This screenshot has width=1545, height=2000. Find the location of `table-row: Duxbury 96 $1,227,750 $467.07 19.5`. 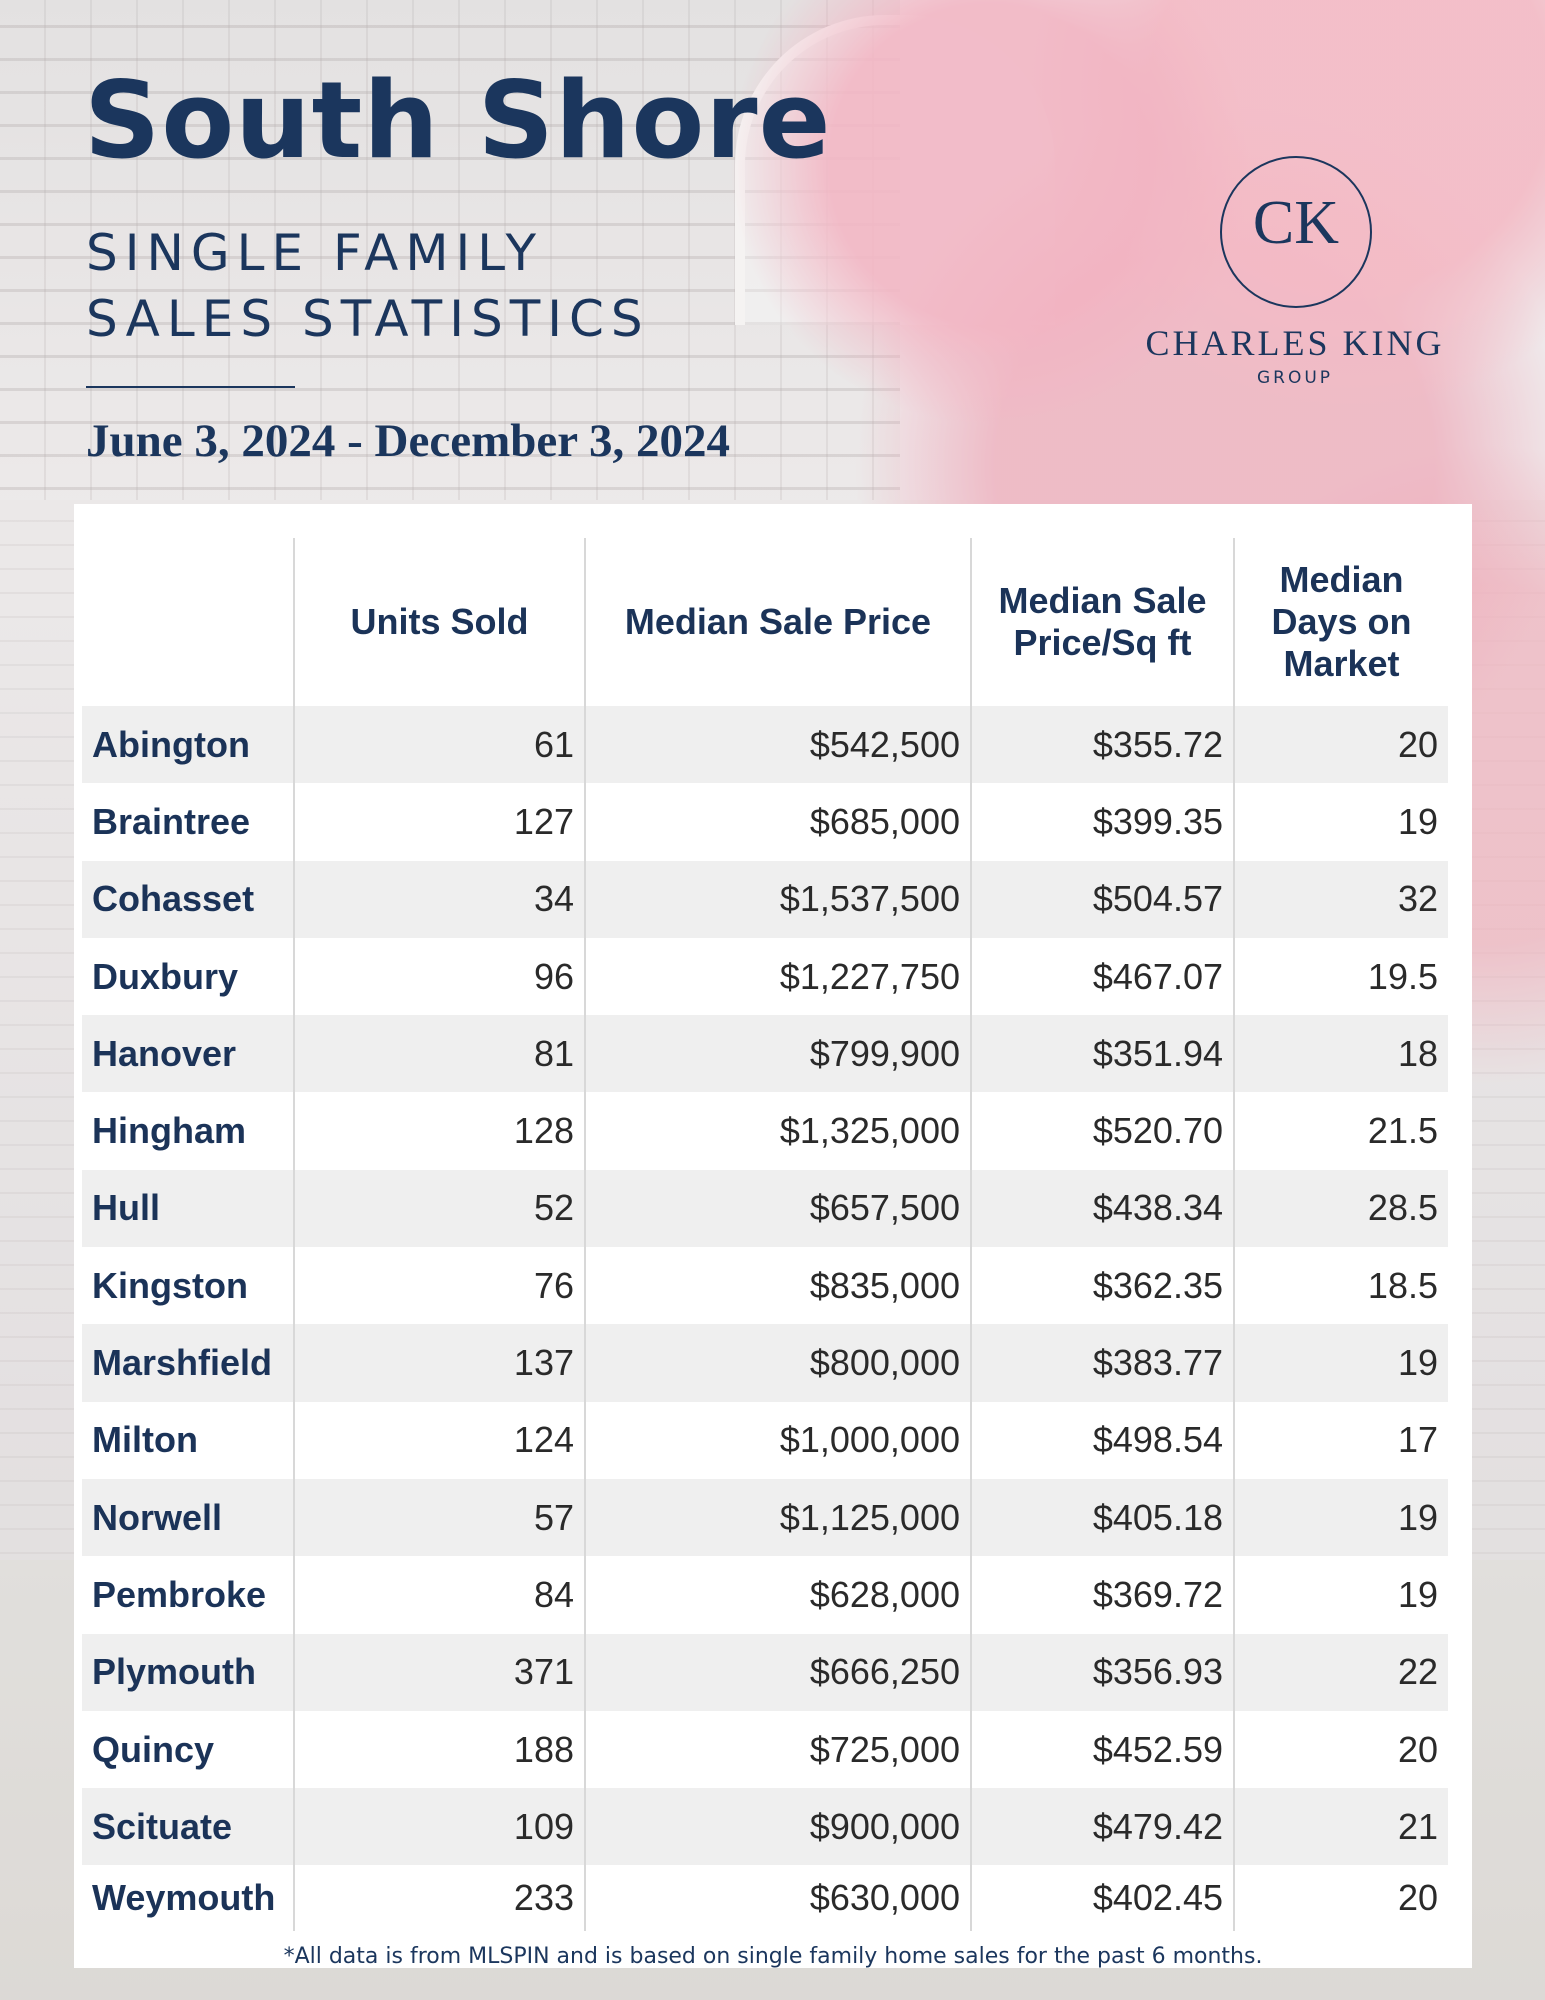

table-row: Duxbury 96 $1,227,750 $467.07 19.5 is located at coordinates (765, 976).